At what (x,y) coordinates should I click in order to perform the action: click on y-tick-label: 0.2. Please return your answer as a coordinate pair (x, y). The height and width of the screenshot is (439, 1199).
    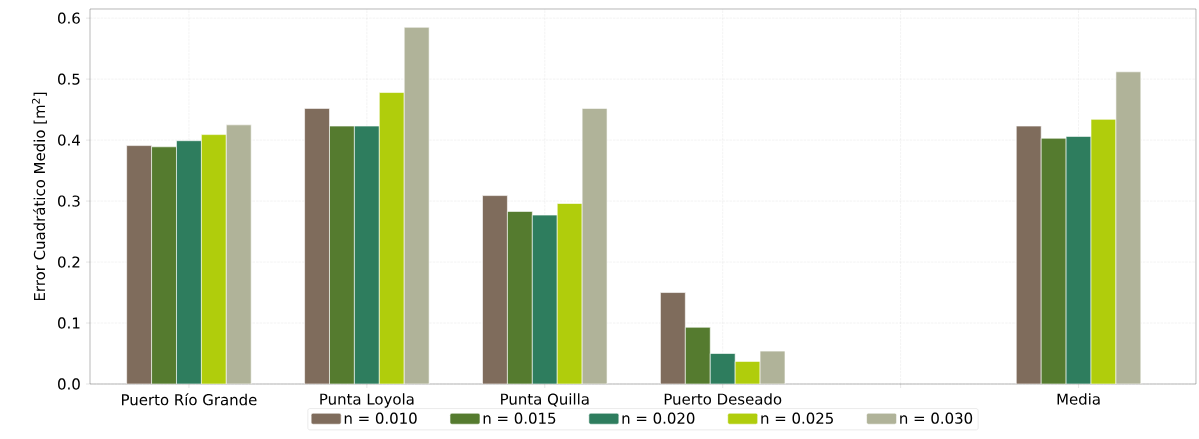
    Looking at the image, I should click on (69, 262).